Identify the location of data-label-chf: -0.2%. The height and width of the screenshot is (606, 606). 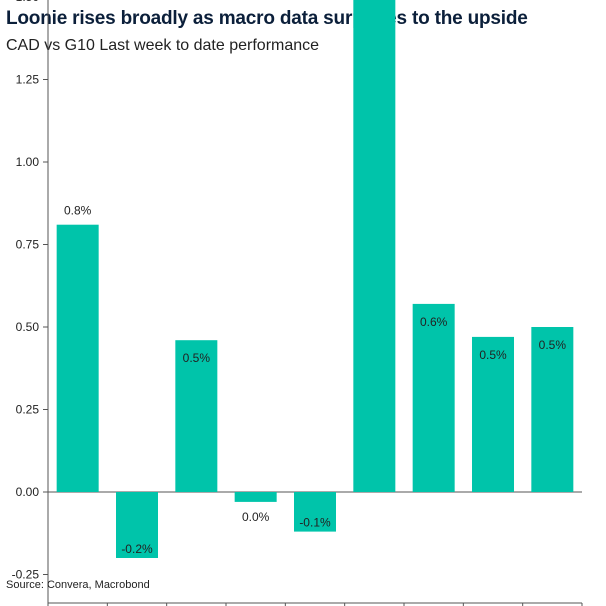
(137, 549).